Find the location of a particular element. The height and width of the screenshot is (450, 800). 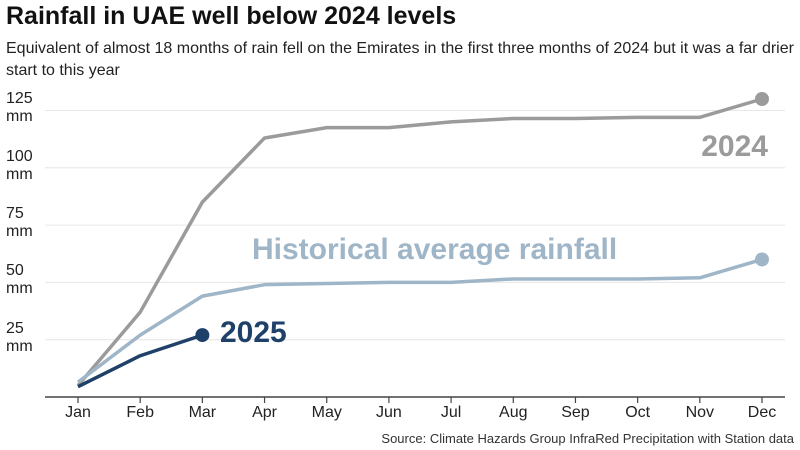

x-tick-label: Apr is located at coordinates (265, 412).